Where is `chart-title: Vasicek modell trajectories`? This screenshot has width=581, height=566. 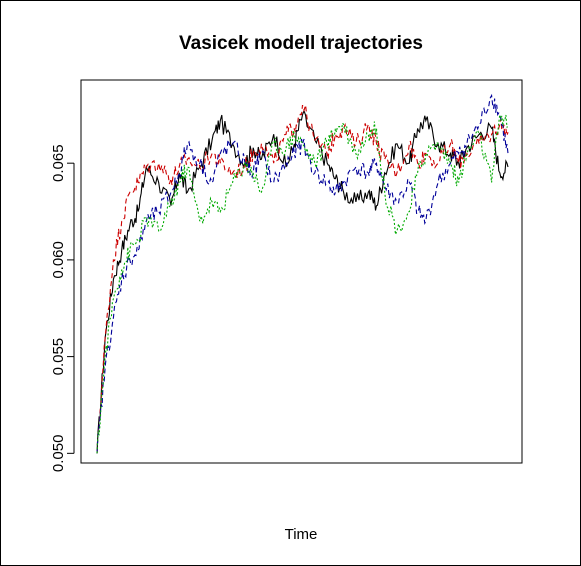
chart-title: Vasicek modell trajectories is located at coordinates (301, 43).